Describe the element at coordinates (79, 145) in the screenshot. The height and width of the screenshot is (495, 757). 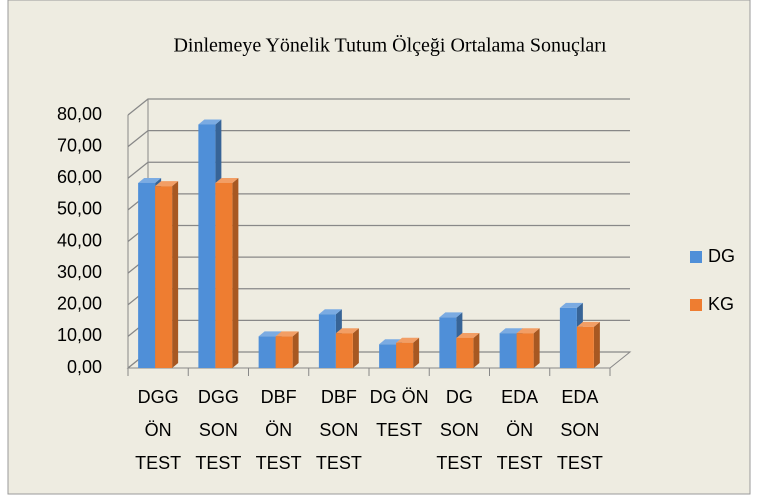
I see `y-tick-label: 70,00` at that location.